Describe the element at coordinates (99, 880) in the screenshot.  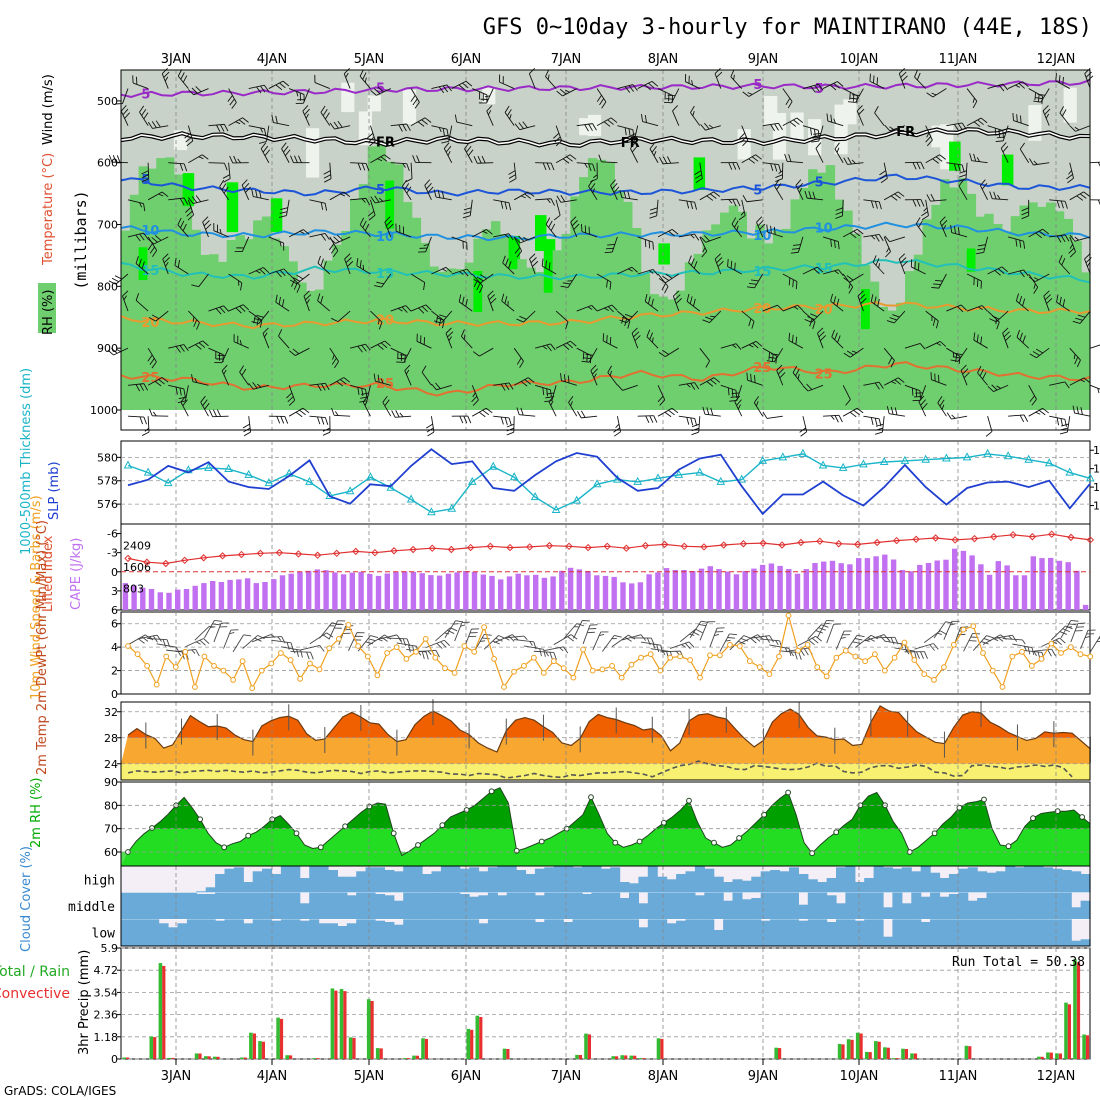
I see `cloud-level-label: high` at that location.